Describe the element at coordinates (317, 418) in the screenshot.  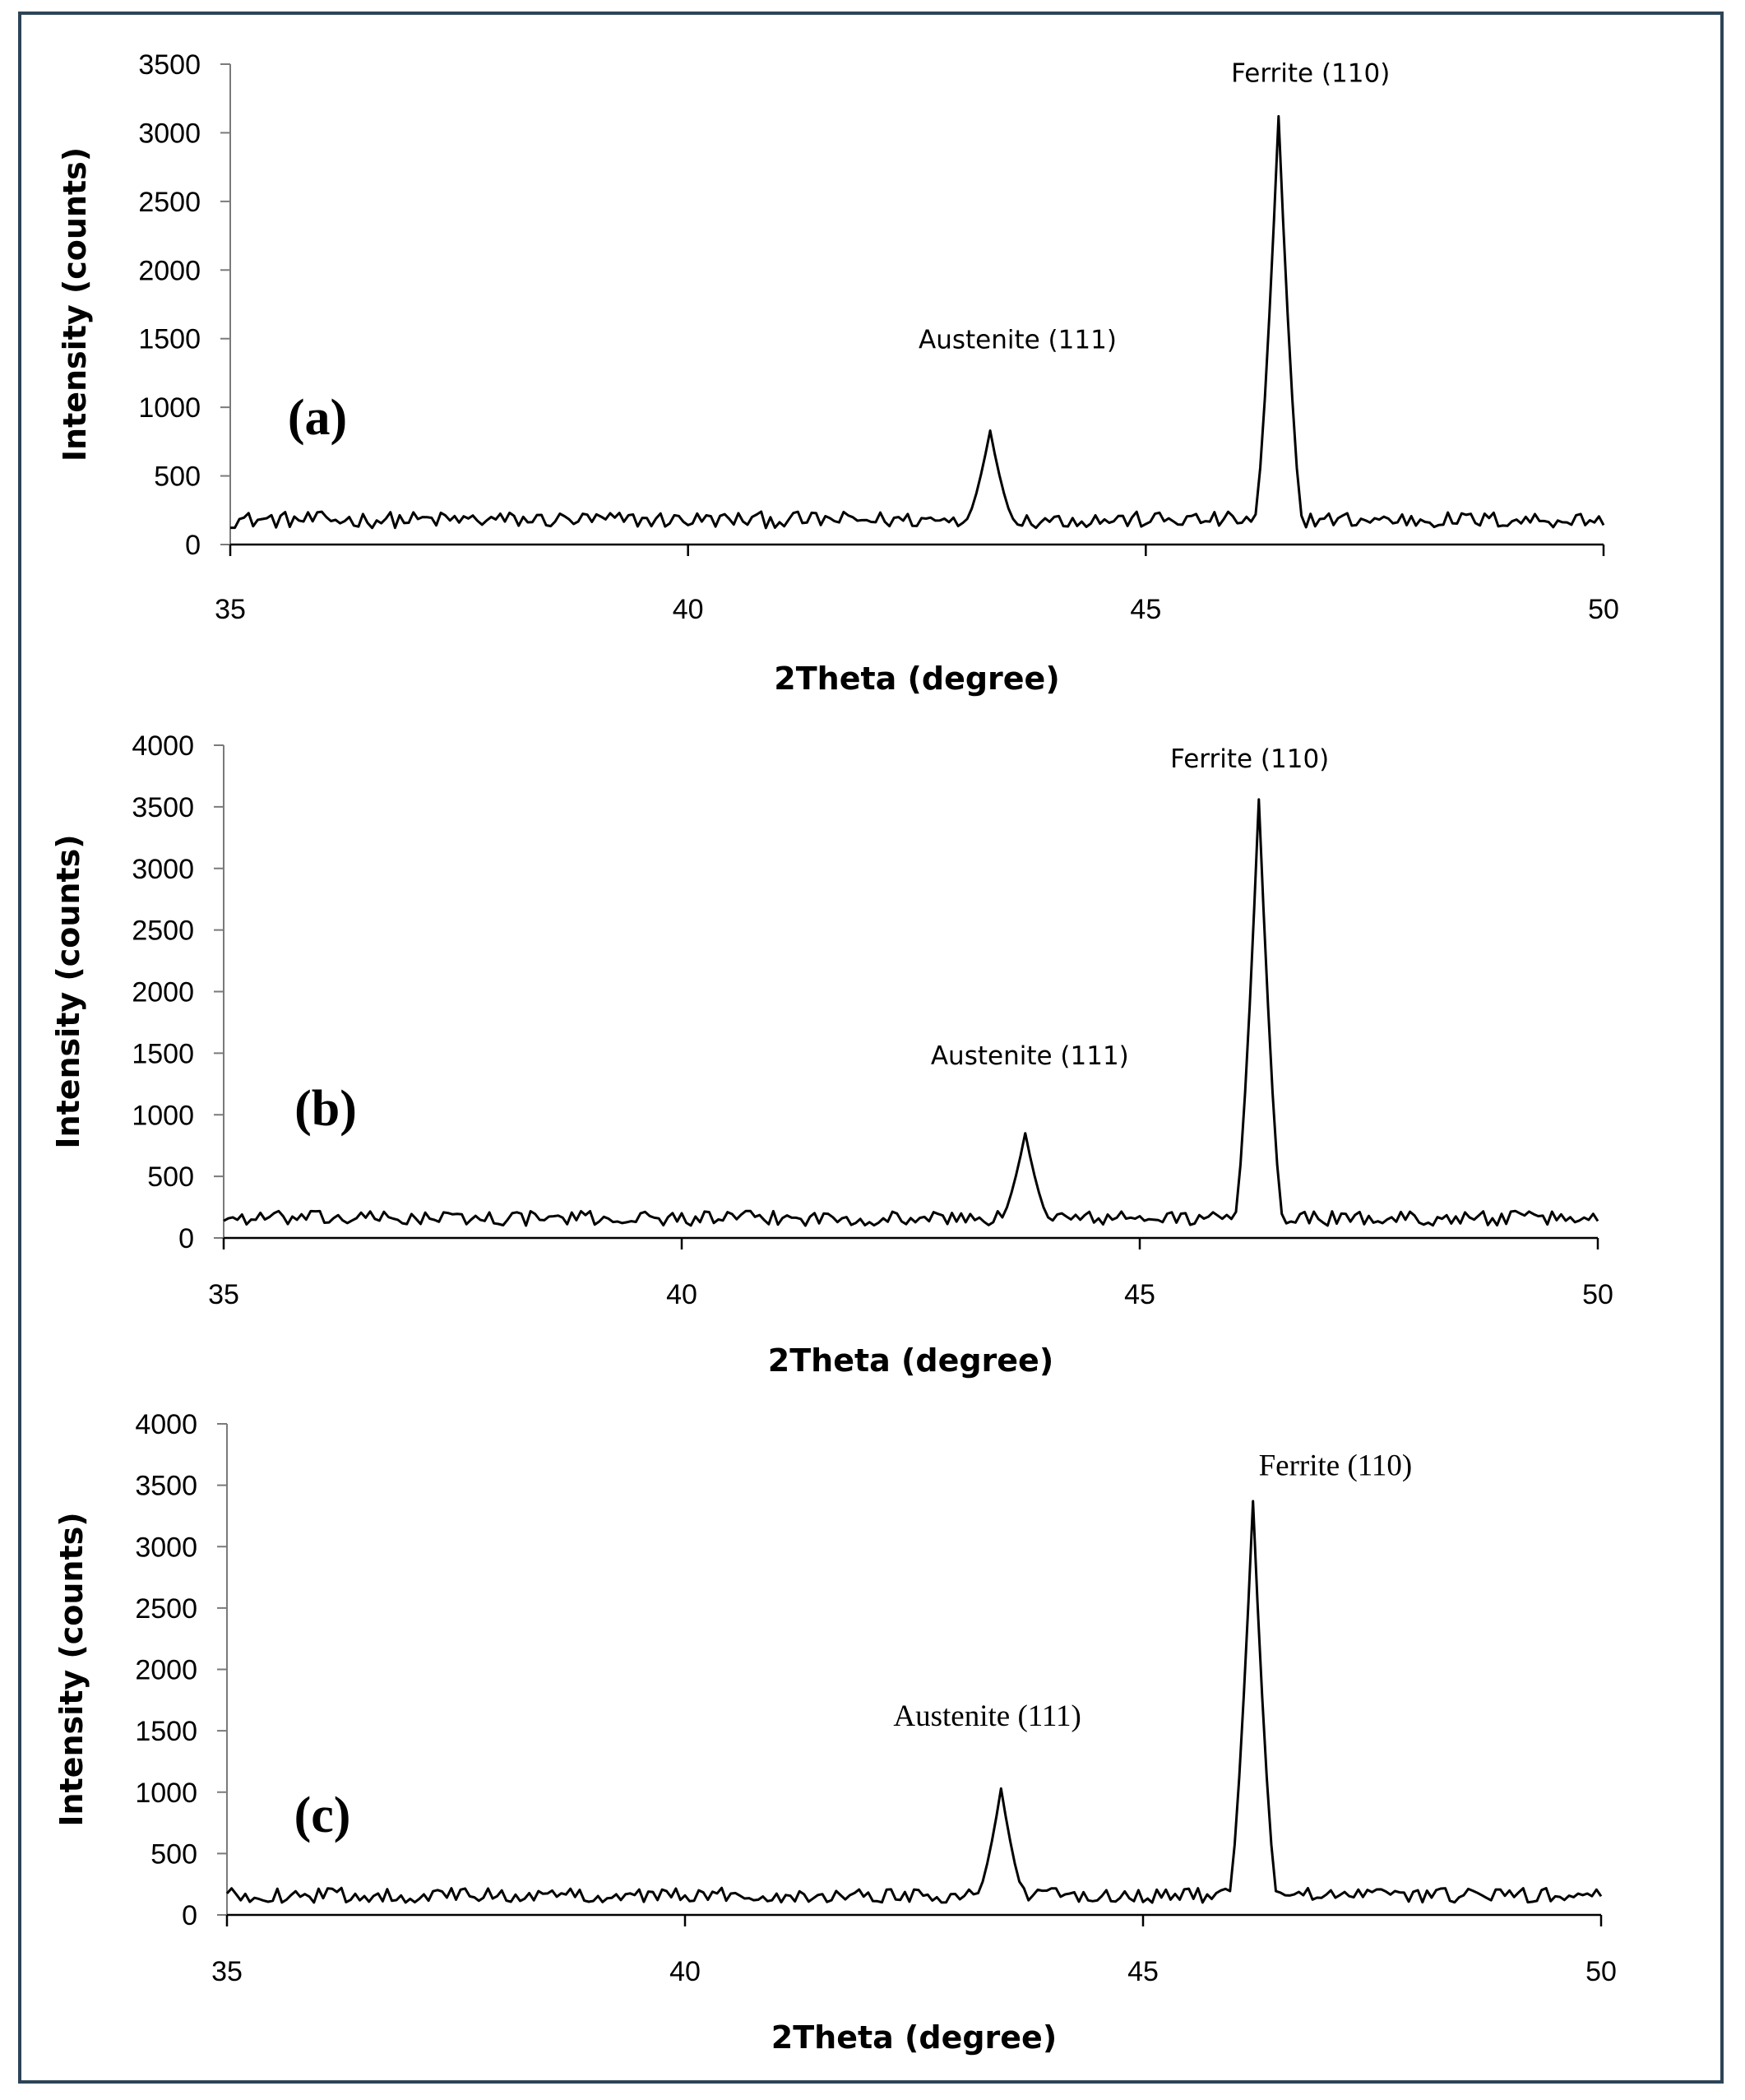
I see `panel-label: (a)` at that location.